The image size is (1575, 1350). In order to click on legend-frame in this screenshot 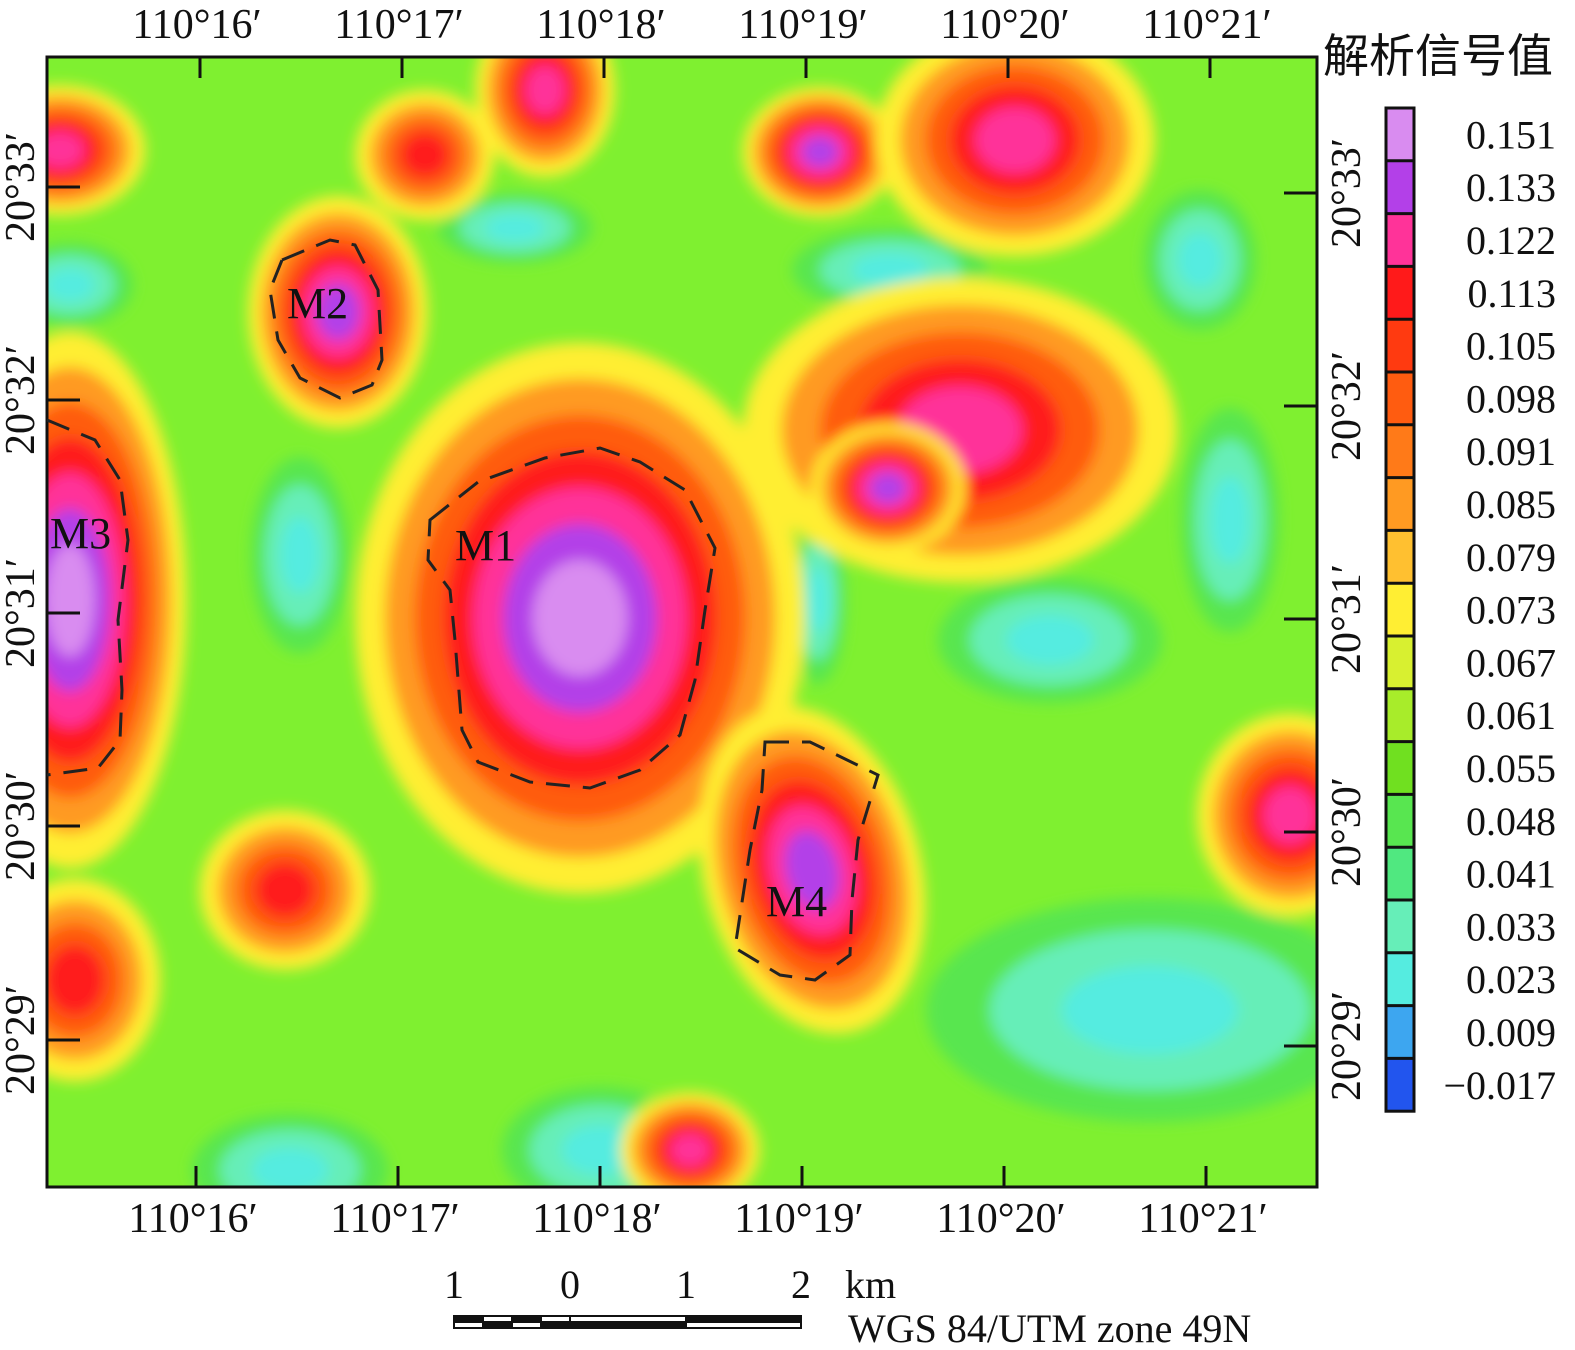, I will do `click(1400, 609)`.